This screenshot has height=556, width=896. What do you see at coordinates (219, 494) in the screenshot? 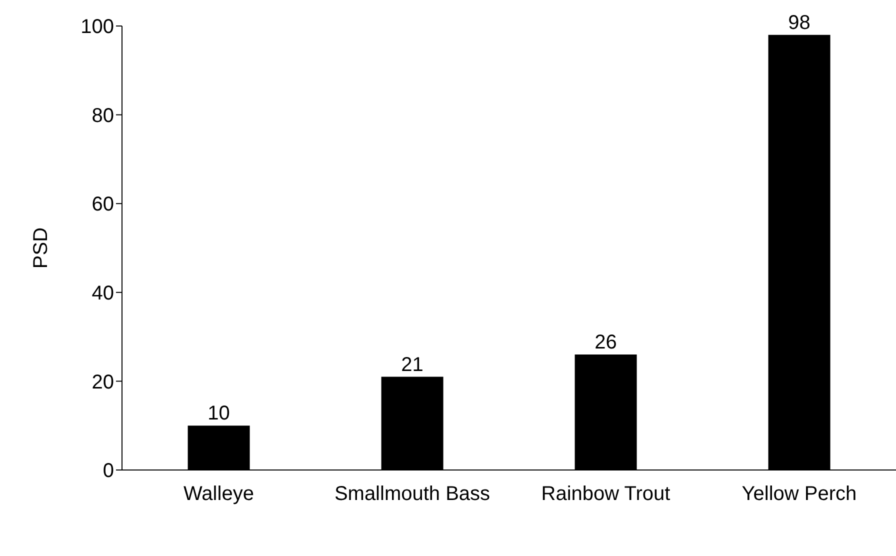
I see `x-tick-label: Walleye` at bounding box center [219, 494].